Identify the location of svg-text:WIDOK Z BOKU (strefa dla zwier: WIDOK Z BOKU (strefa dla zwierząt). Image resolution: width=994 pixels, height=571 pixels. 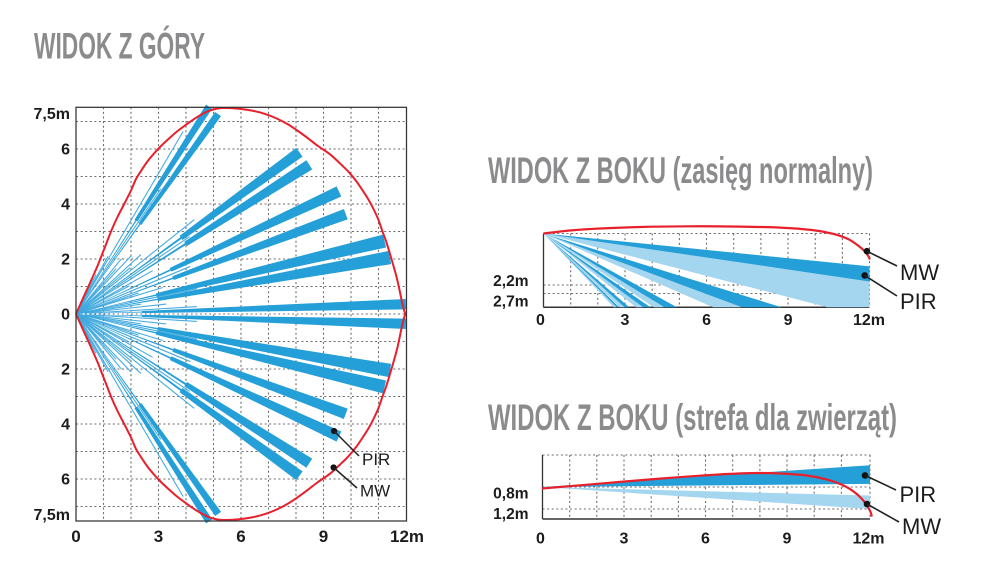
(692, 417).